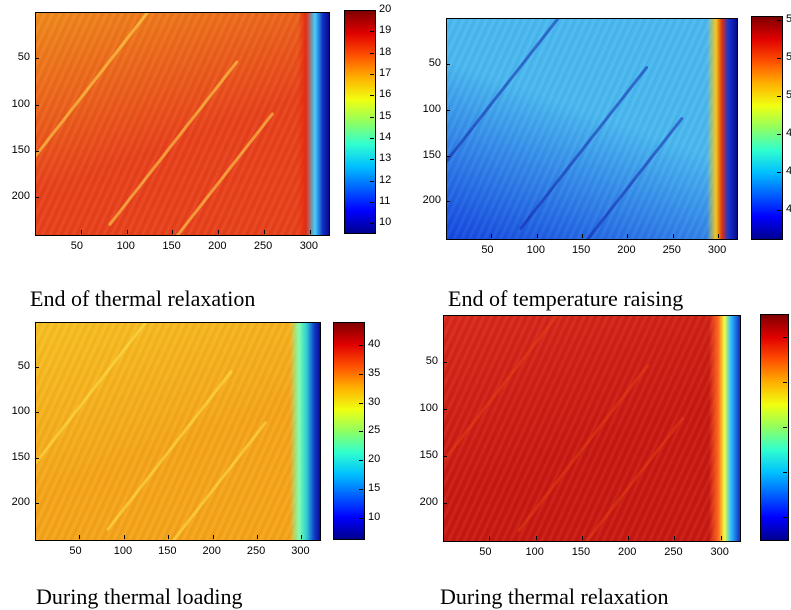 The image size is (791, 610). I want to click on colorbar-p3, so click(349, 431).